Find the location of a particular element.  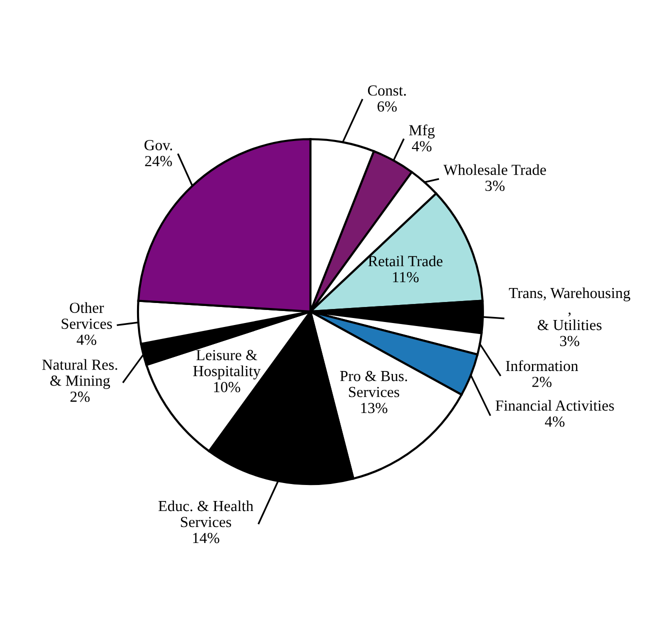

data-label: 10% is located at coordinates (227, 387).